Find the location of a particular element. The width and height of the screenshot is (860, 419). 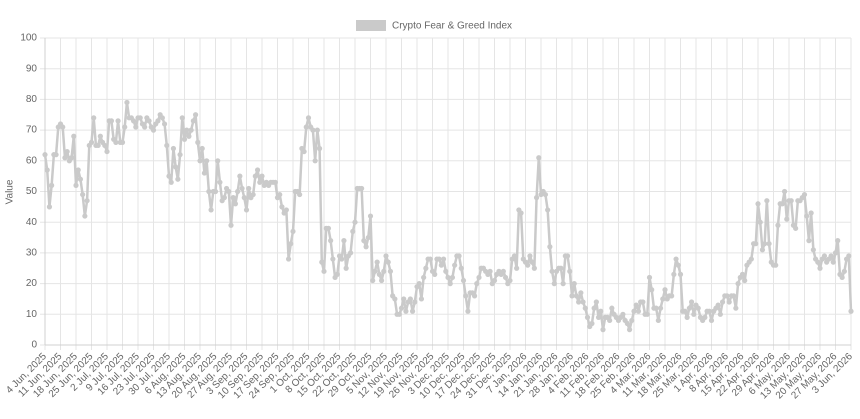

y-tick-label: 0 is located at coordinates (34, 345).